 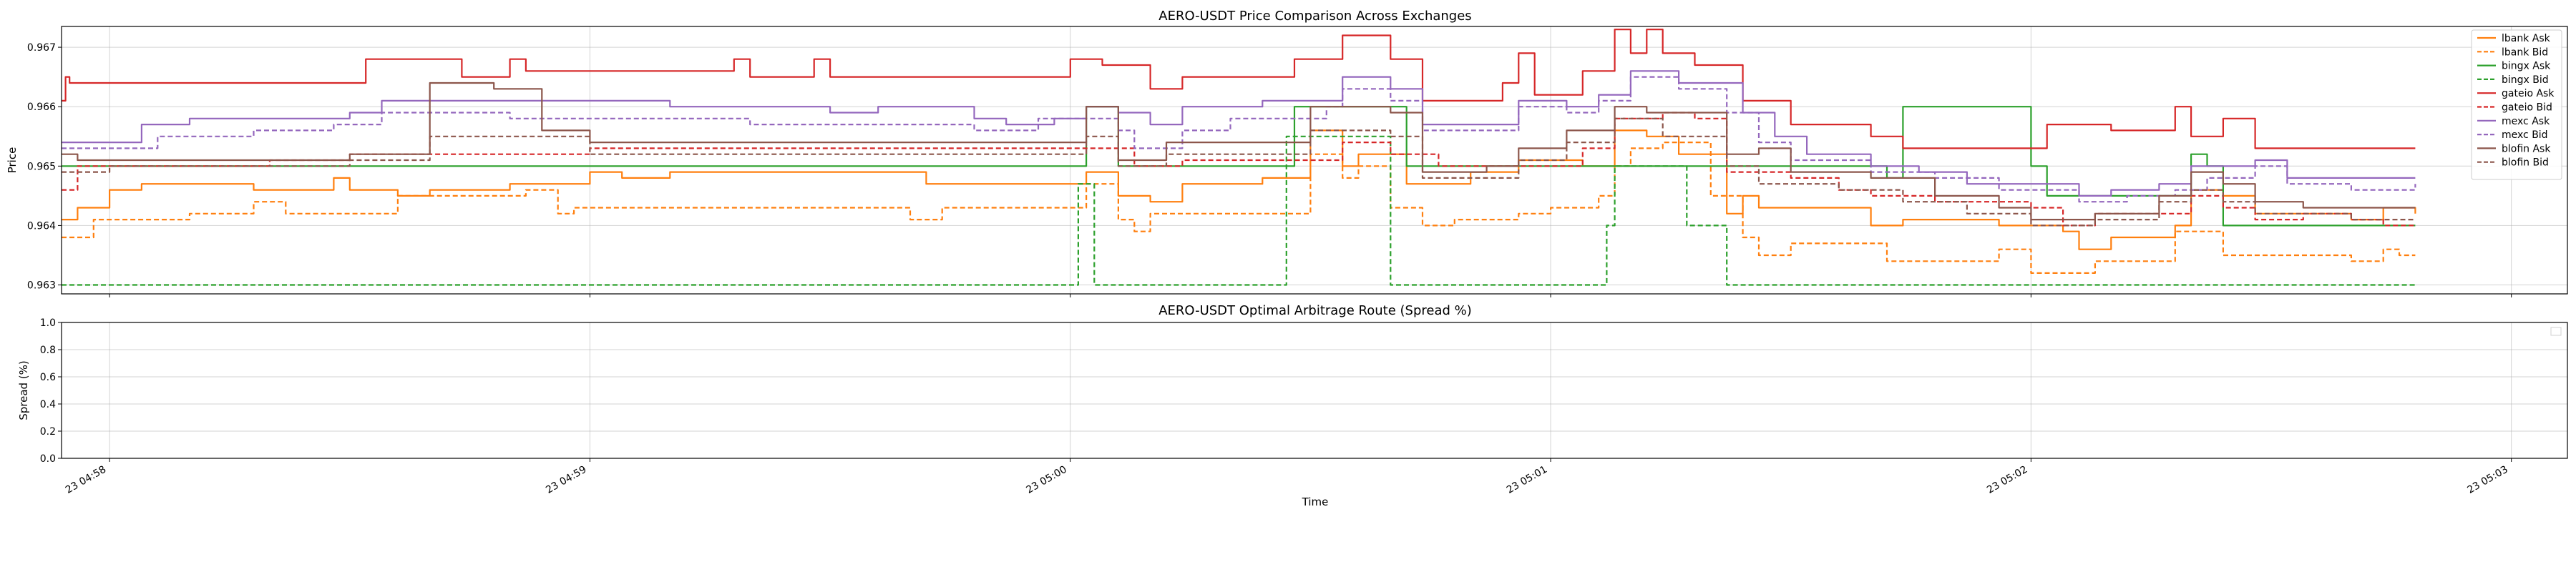 I want to click on legend-label: gateio Ask, so click(x=2528, y=93).